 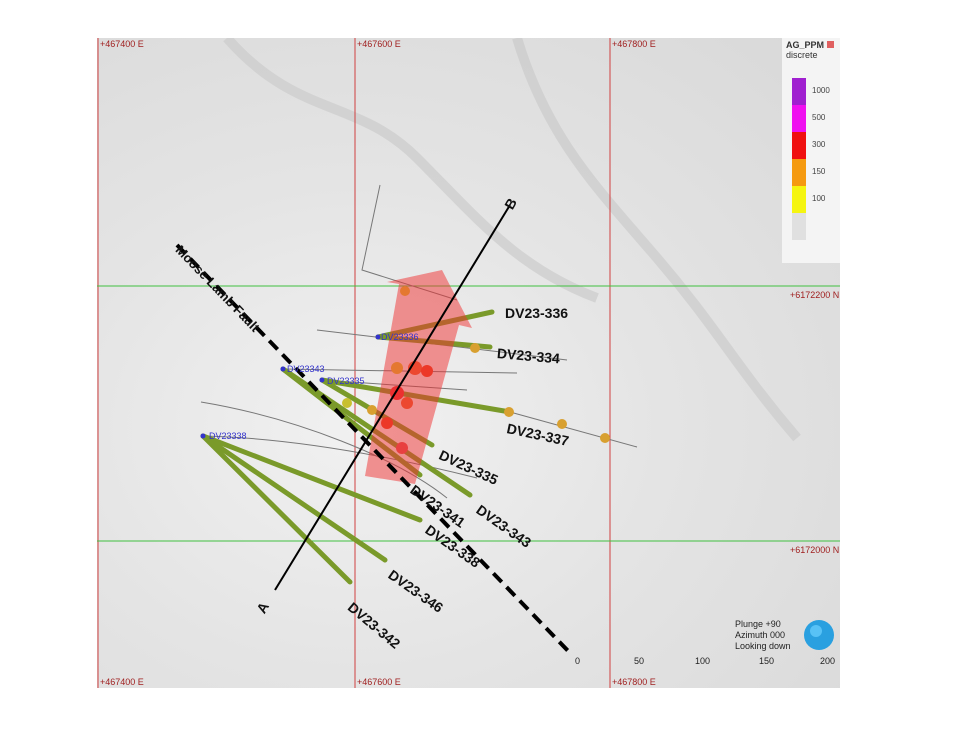 I want to click on orientation-info: Plunge +90 Azimuth 000 Looking down, so click(x=763, y=635).